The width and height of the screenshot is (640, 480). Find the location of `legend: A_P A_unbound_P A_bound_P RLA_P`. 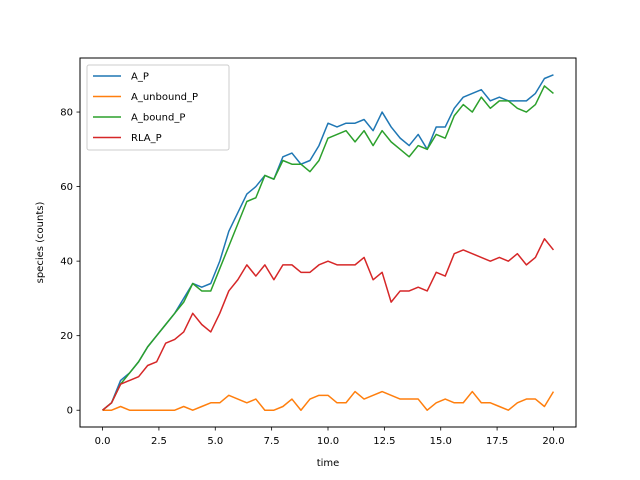

legend: A_P A_unbound_P A_bound_P RLA_P is located at coordinates (158, 107).